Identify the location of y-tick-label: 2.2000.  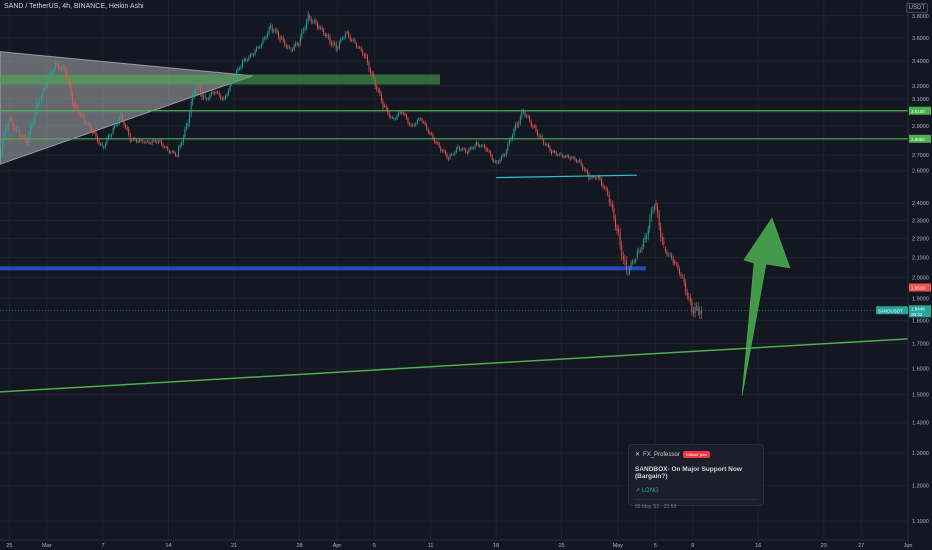
(920, 240).